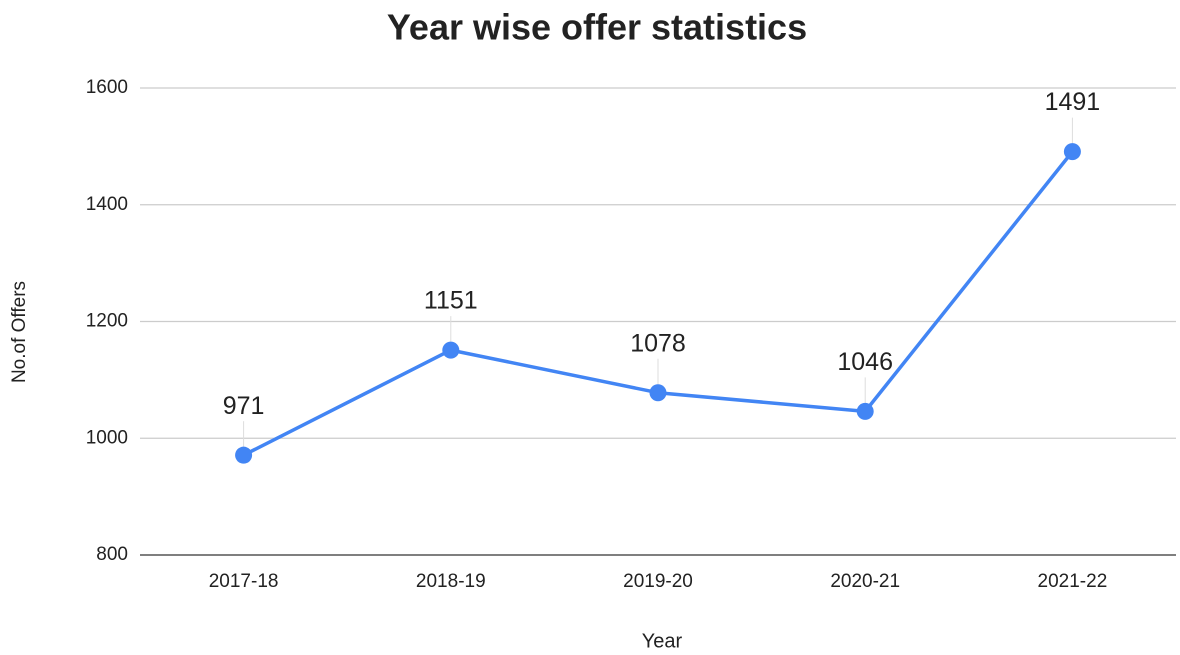 This screenshot has width=1180, height=655. Describe the element at coordinates (662, 641) in the screenshot. I see `x-axis-label: Year` at that location.